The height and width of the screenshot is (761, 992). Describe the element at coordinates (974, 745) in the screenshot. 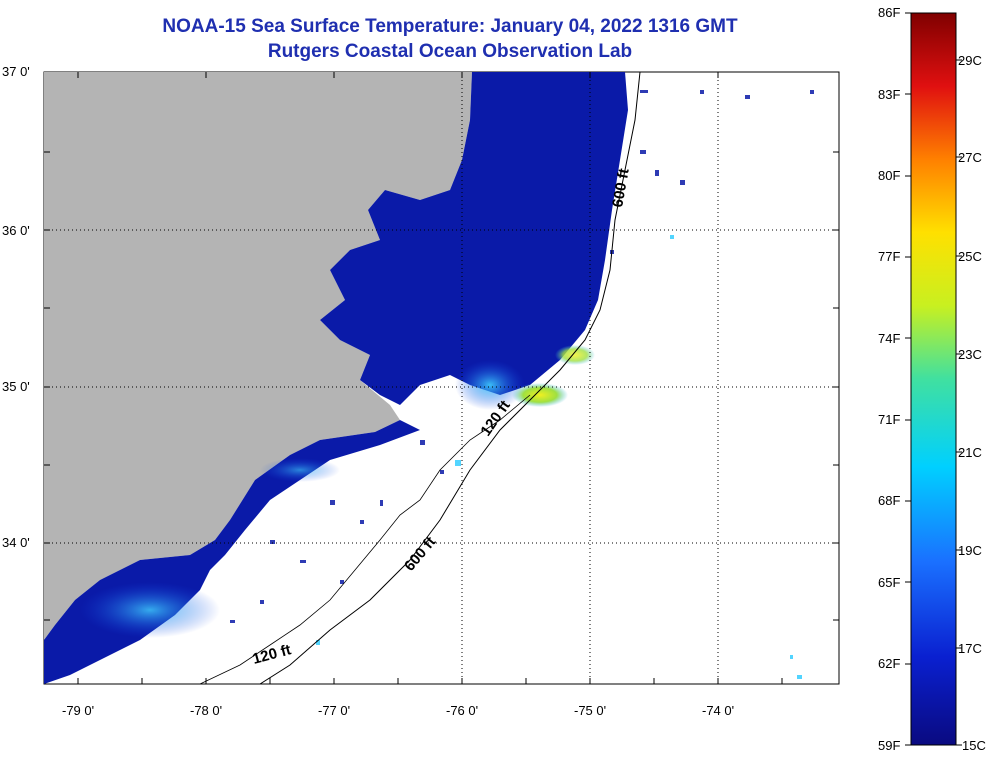

I see `colorbar-c-label: 15C` at that location.